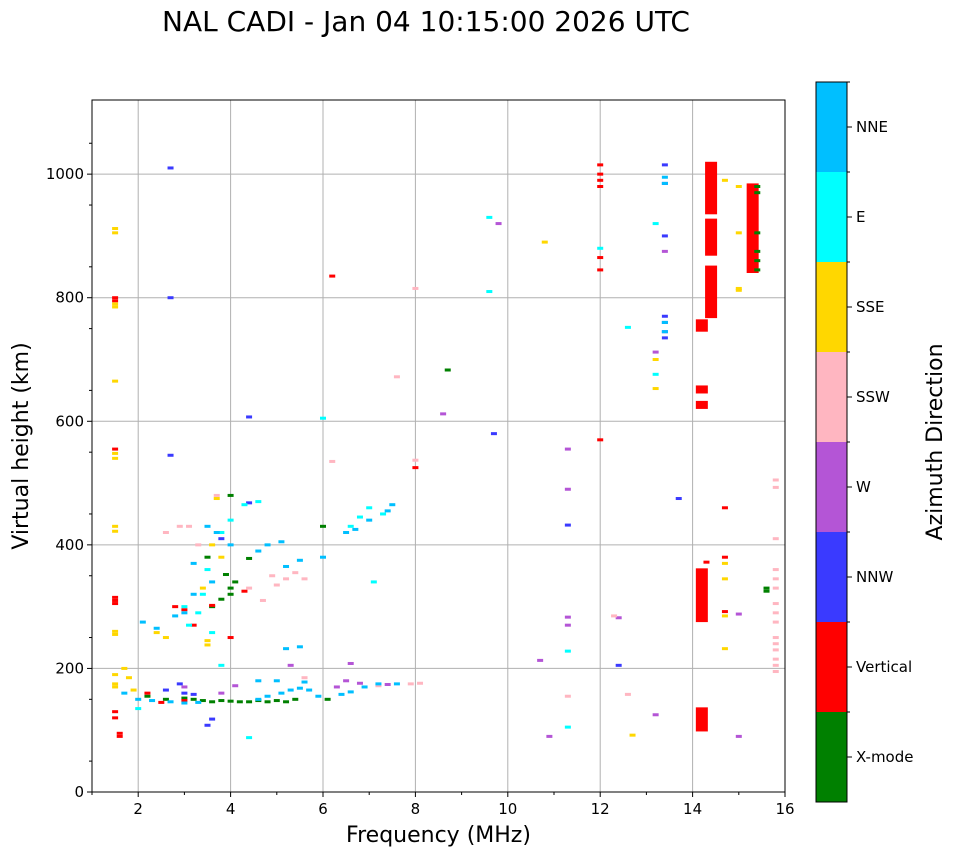 The height and width of the screenshot is (857, 958). Describe the element at coordinates (870, 307) in the screenshot. I see `colorbar-label-sse: SSE` at that location.